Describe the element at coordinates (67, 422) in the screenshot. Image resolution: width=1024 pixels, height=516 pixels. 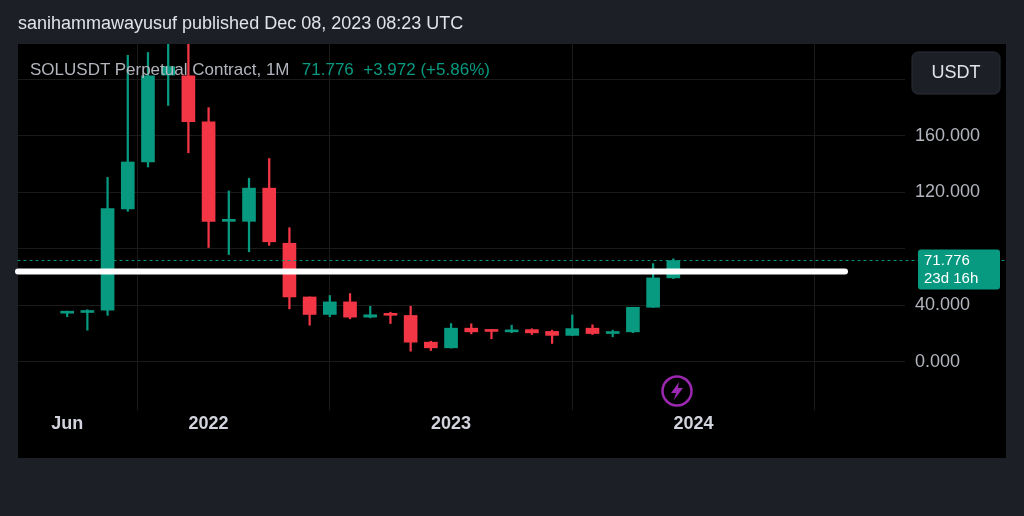
I see `x-tick-label: Jun` at that location.